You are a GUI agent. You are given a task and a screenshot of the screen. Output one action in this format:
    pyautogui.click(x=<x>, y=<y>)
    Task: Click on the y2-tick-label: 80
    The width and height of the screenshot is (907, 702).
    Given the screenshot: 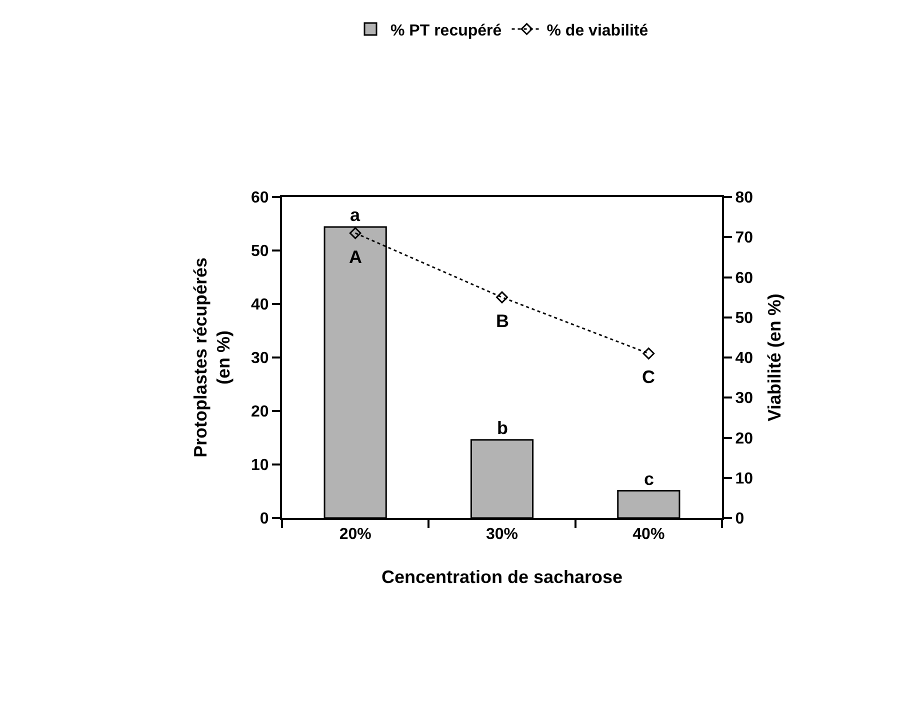 What is the action you would take?
    pyautogui.click(x=744, y=198)
    